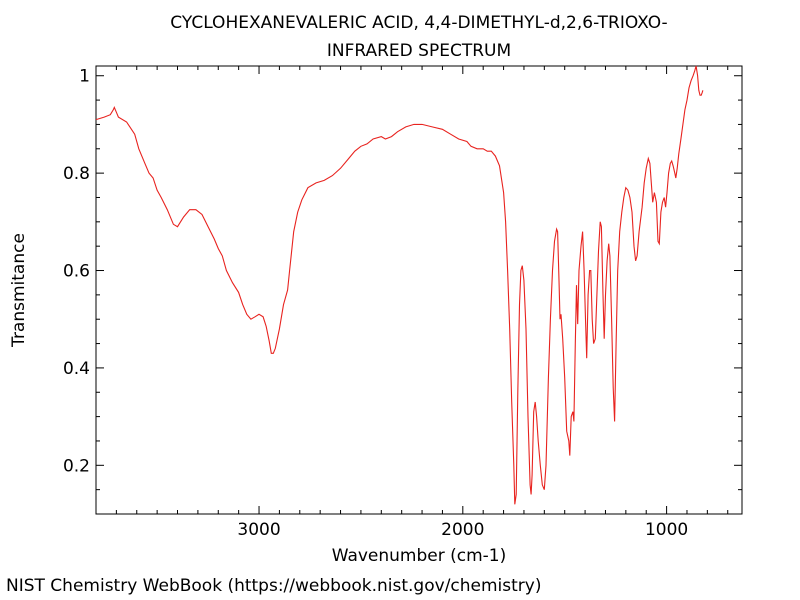  Describe the element at coordinates (76, 272) in the screenshot. I see `y-tick-label: 0.6` at that location.